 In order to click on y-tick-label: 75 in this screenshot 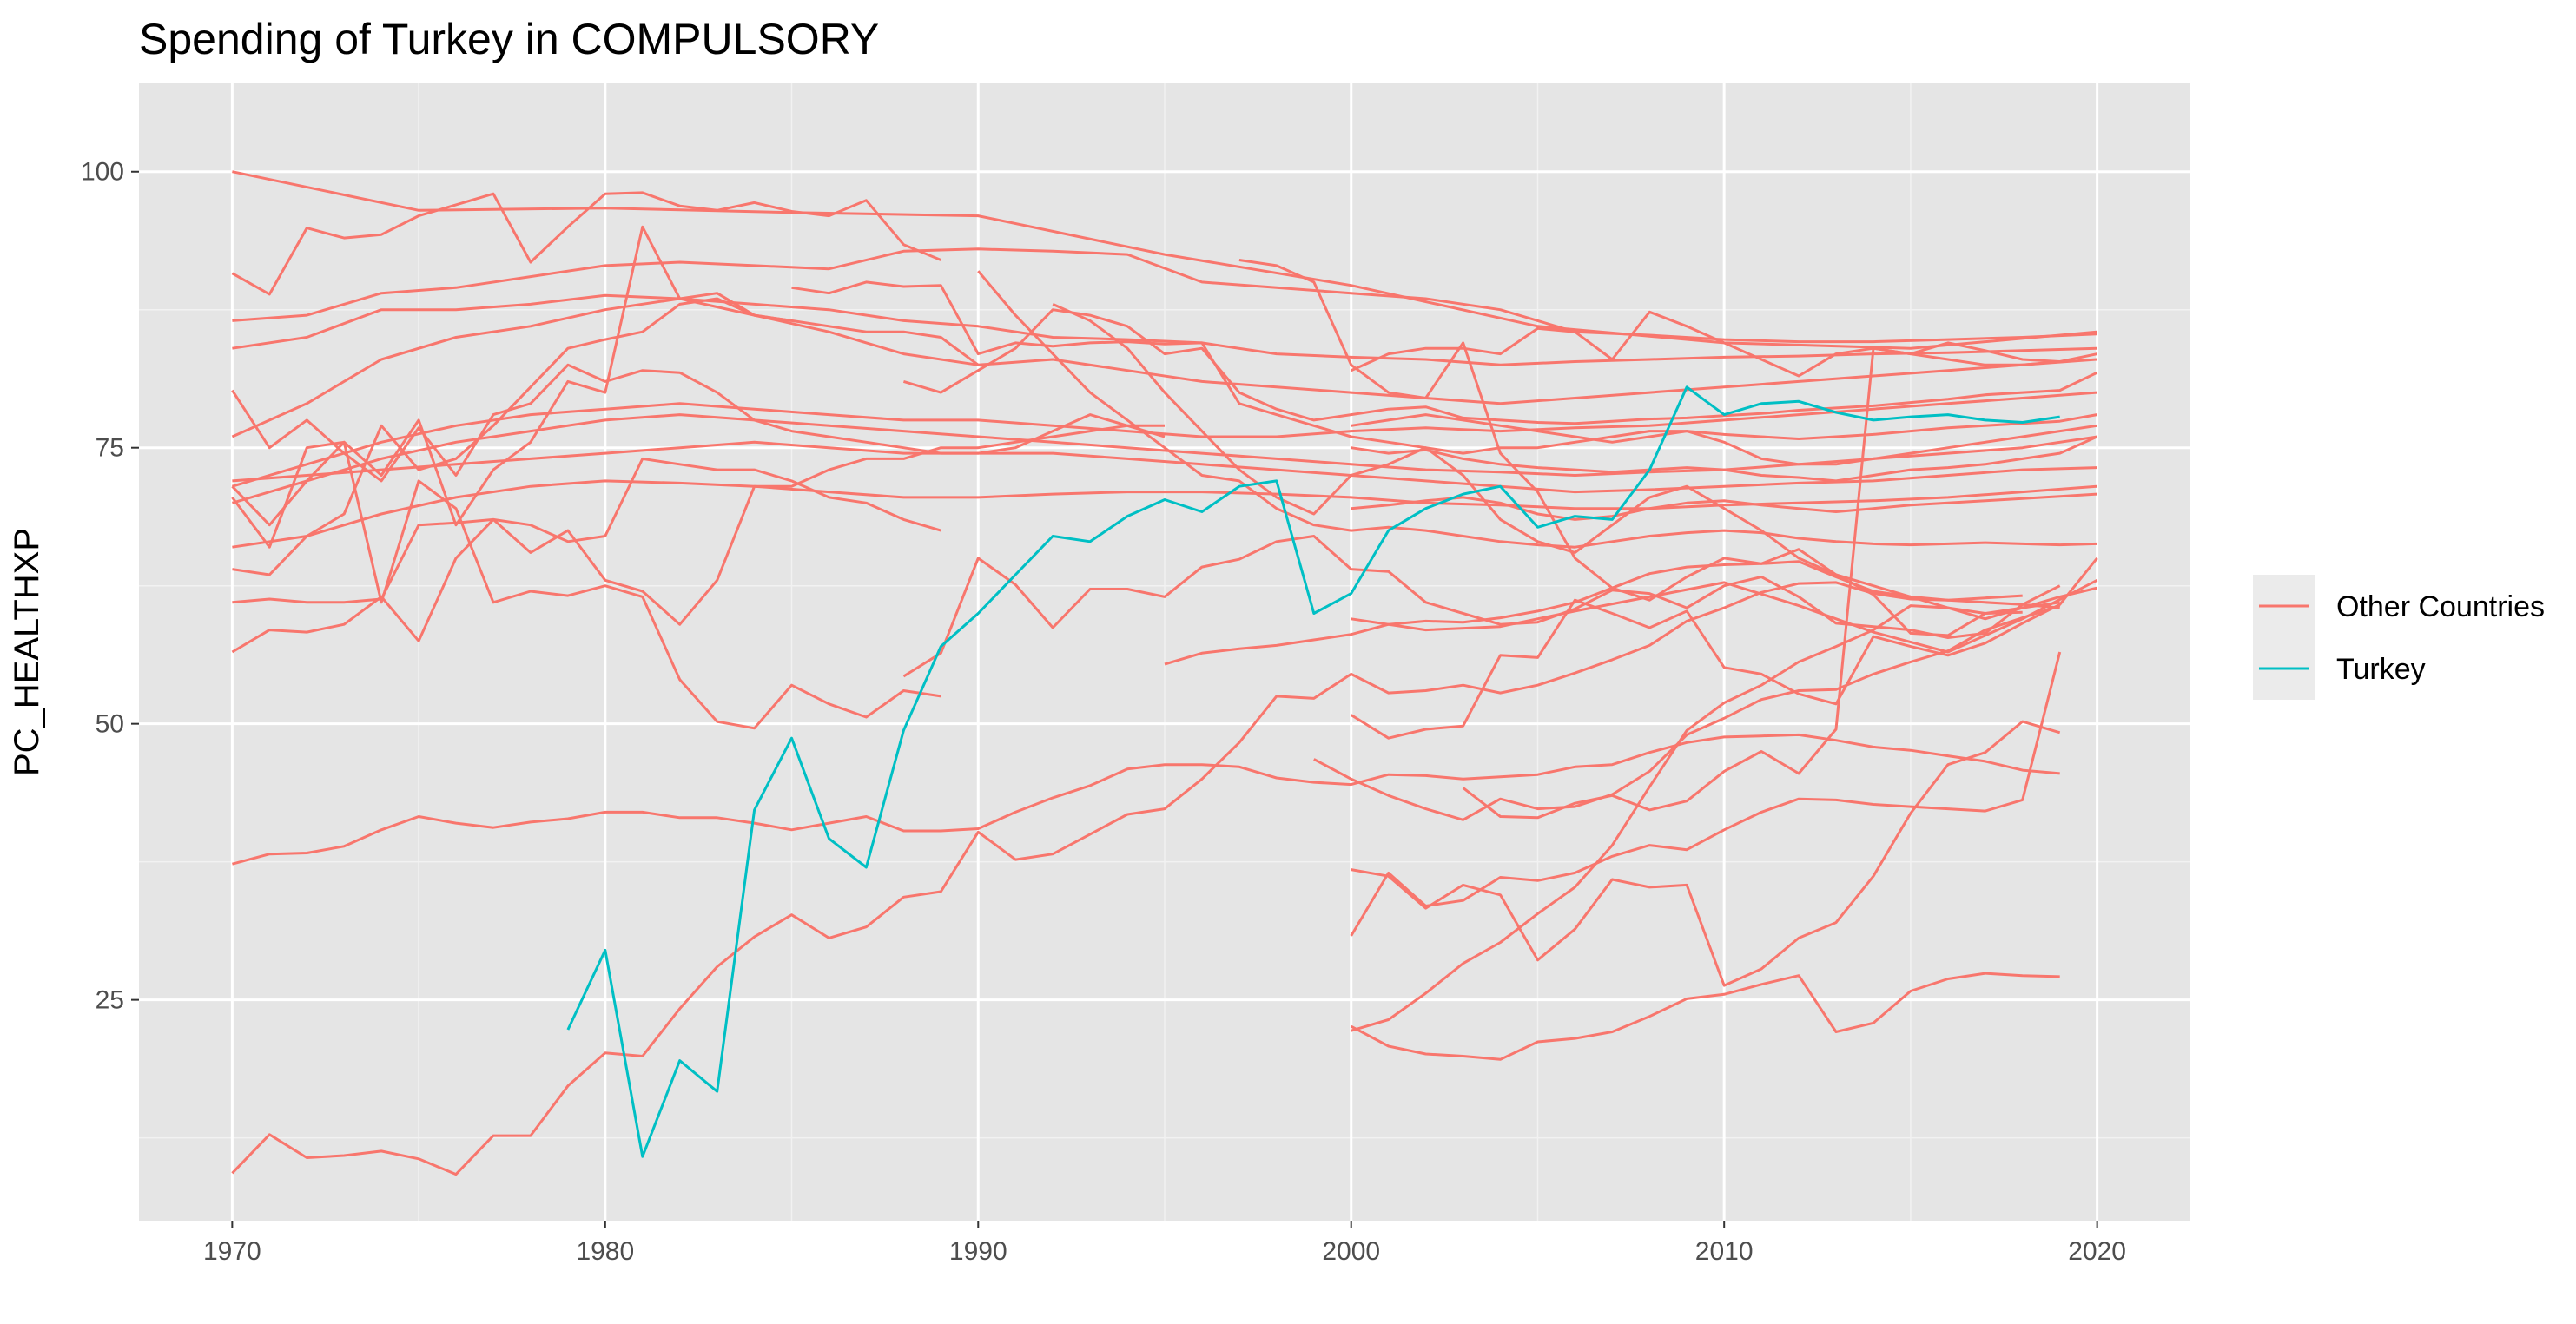, I will do `click(110, 448)`.